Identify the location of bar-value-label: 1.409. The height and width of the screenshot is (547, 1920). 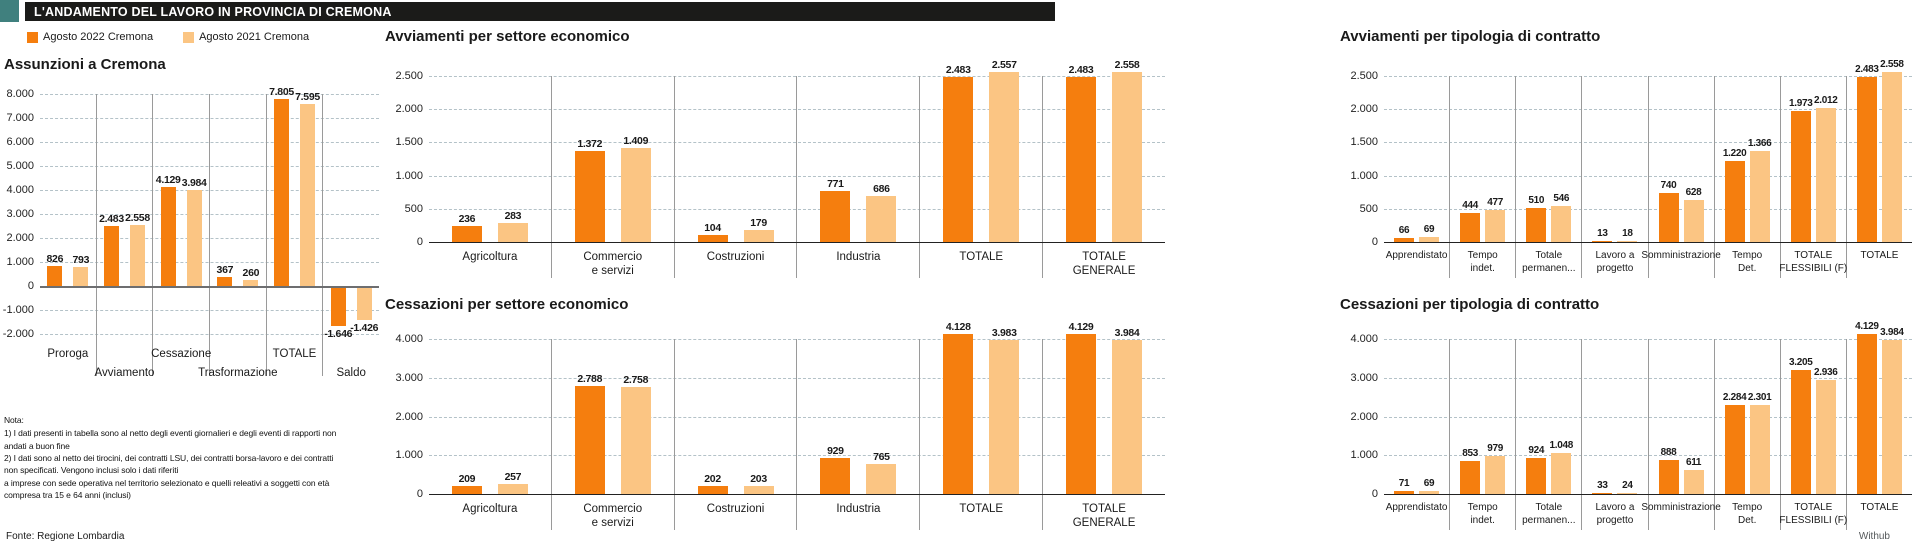
(636, 141).